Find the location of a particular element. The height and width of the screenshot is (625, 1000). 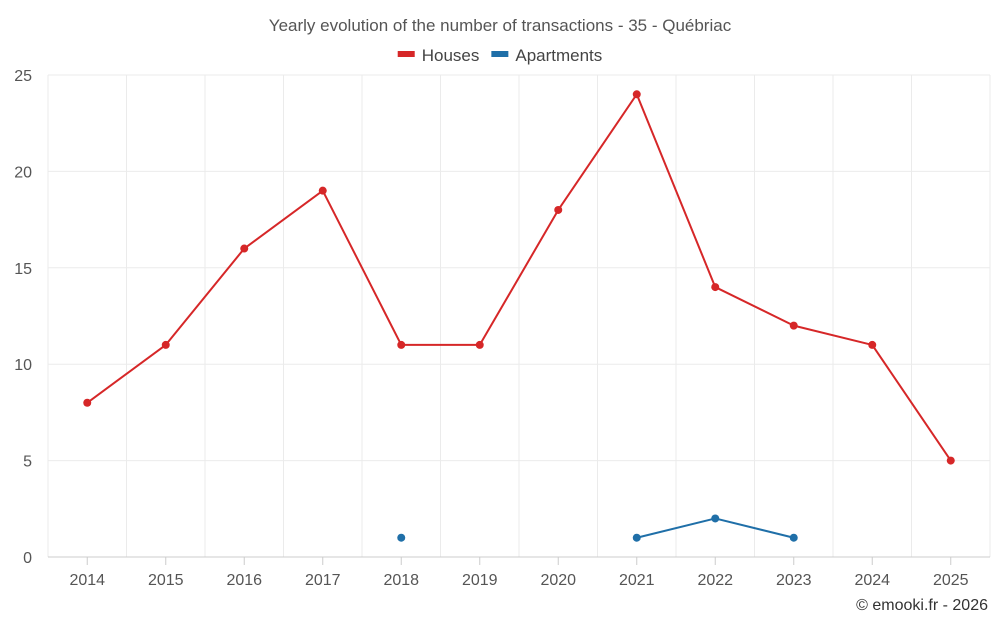

x-tick-label: 2015 is located at coordinates (166, 580).